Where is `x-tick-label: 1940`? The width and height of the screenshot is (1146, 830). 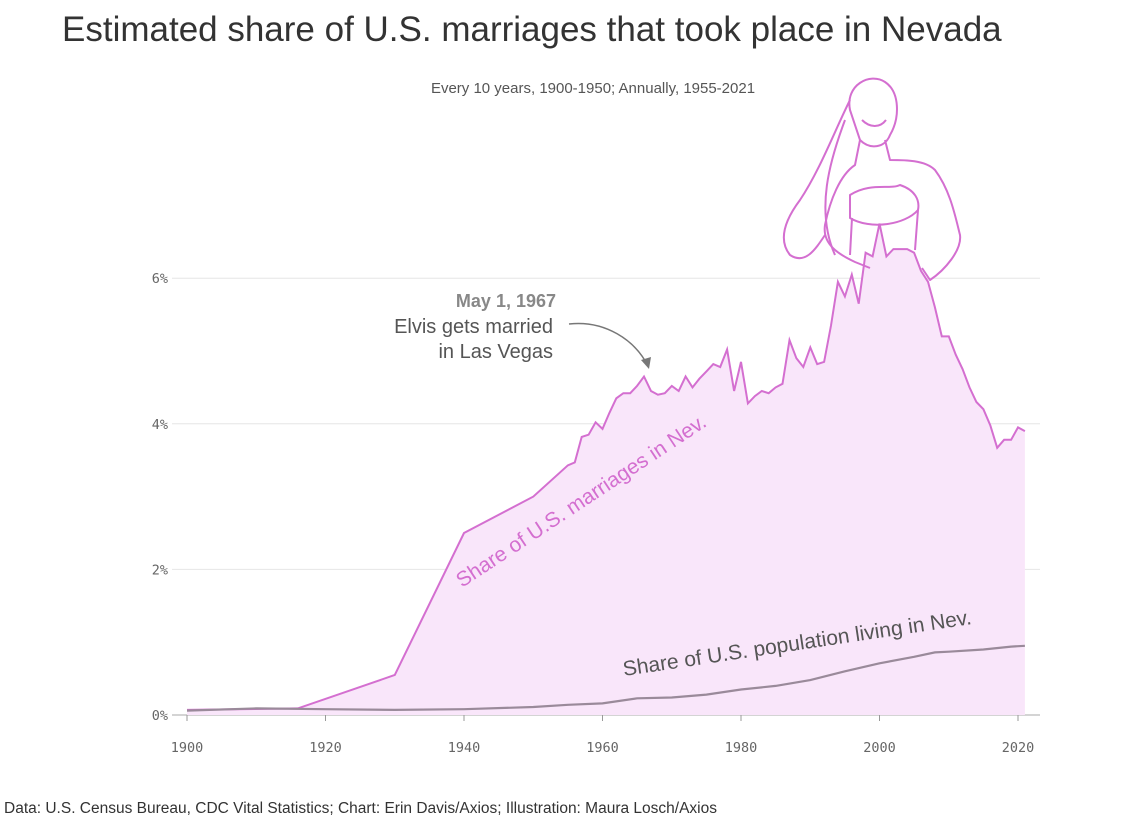
x-tick-label: 1940 is located at coordinates (464, 748).